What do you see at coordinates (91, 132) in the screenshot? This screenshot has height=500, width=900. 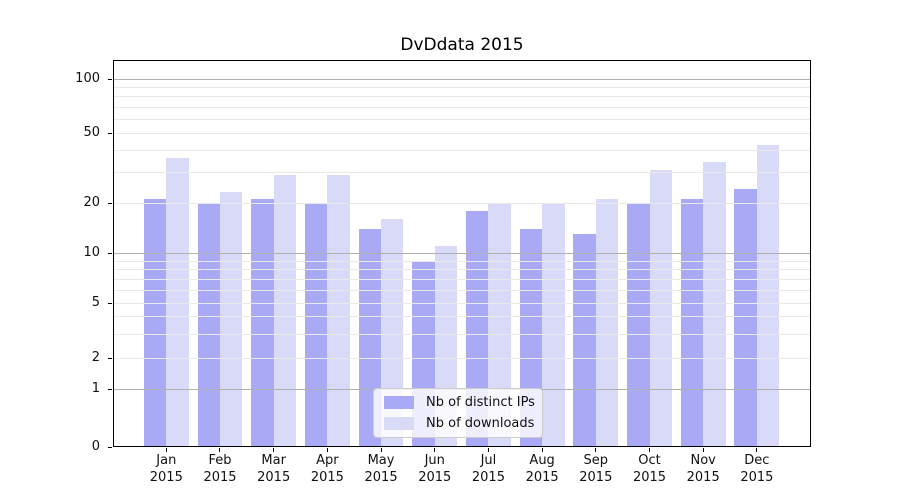 I see `y-tick-label-50: 50` at bounding box center [91, 132].